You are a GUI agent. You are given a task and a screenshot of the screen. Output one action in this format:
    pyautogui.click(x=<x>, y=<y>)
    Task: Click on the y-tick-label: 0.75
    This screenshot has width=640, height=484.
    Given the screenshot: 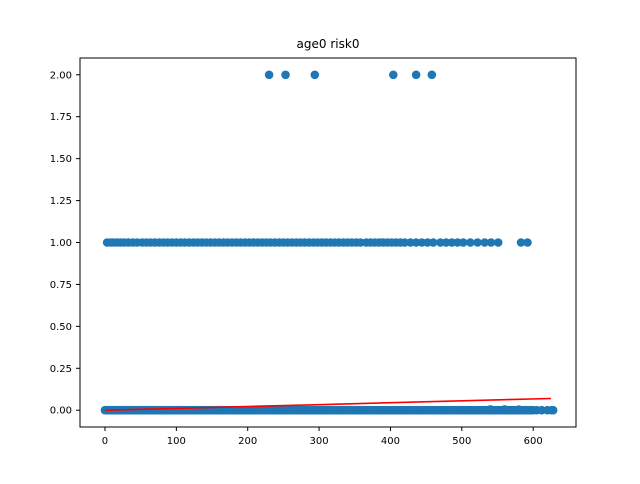 What is the action you would take?
    pyautogui.click(x=61, y=285)
    